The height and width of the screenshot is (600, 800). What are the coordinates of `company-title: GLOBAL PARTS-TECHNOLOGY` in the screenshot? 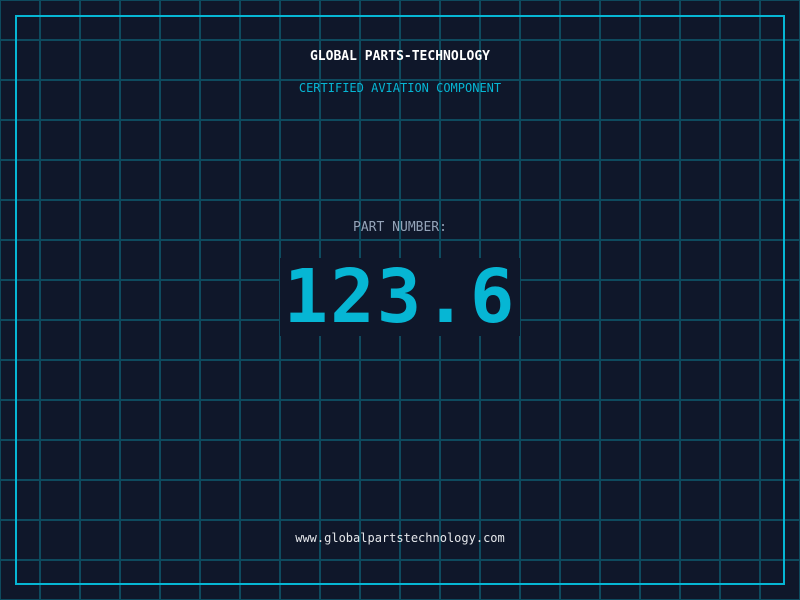 It's located at (399, 56).